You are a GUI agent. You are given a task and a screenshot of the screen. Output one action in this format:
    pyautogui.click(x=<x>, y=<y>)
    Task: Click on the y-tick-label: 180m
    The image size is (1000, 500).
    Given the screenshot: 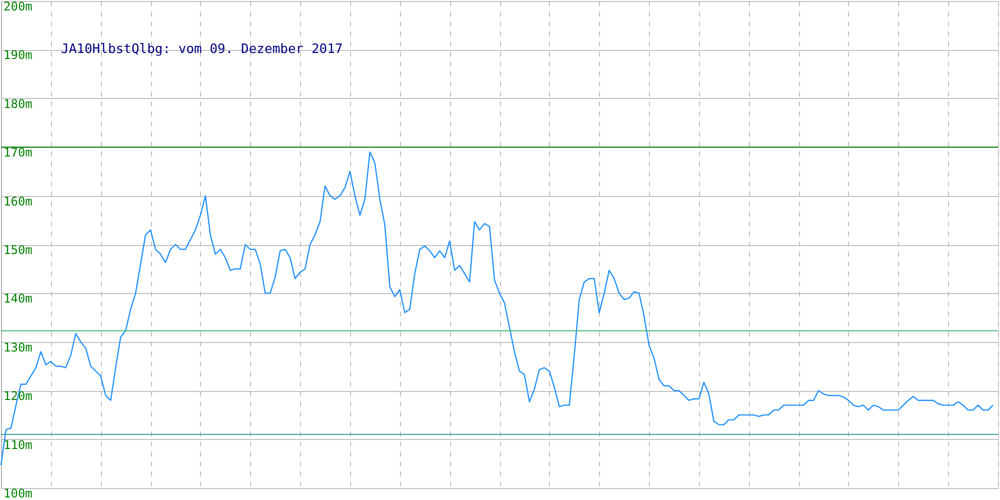 What is the action you would take?
    pyautogui.click(x=18, y=103)
    